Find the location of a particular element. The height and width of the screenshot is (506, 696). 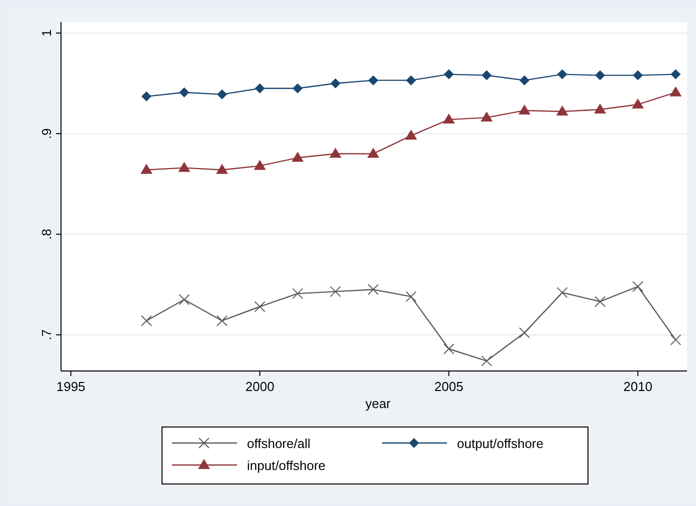

x-tick-label: 2005 is located at coordinates (449, 386).